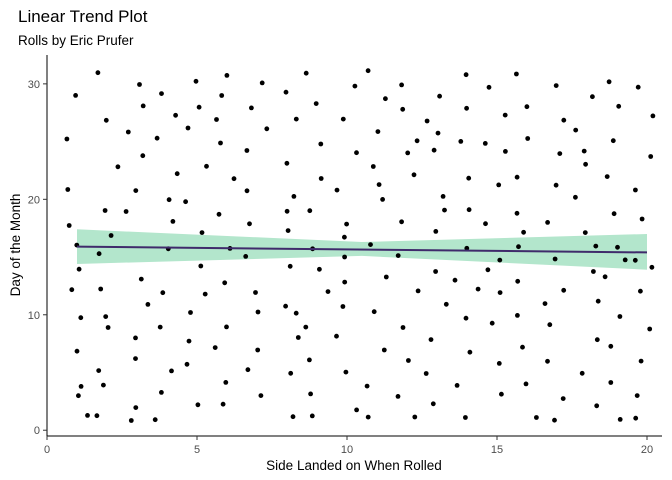 The image size is (672, 480). Describe the element at coordinates (34, 200) in the screenshot. I see `y-tick-label: 20` at that location.